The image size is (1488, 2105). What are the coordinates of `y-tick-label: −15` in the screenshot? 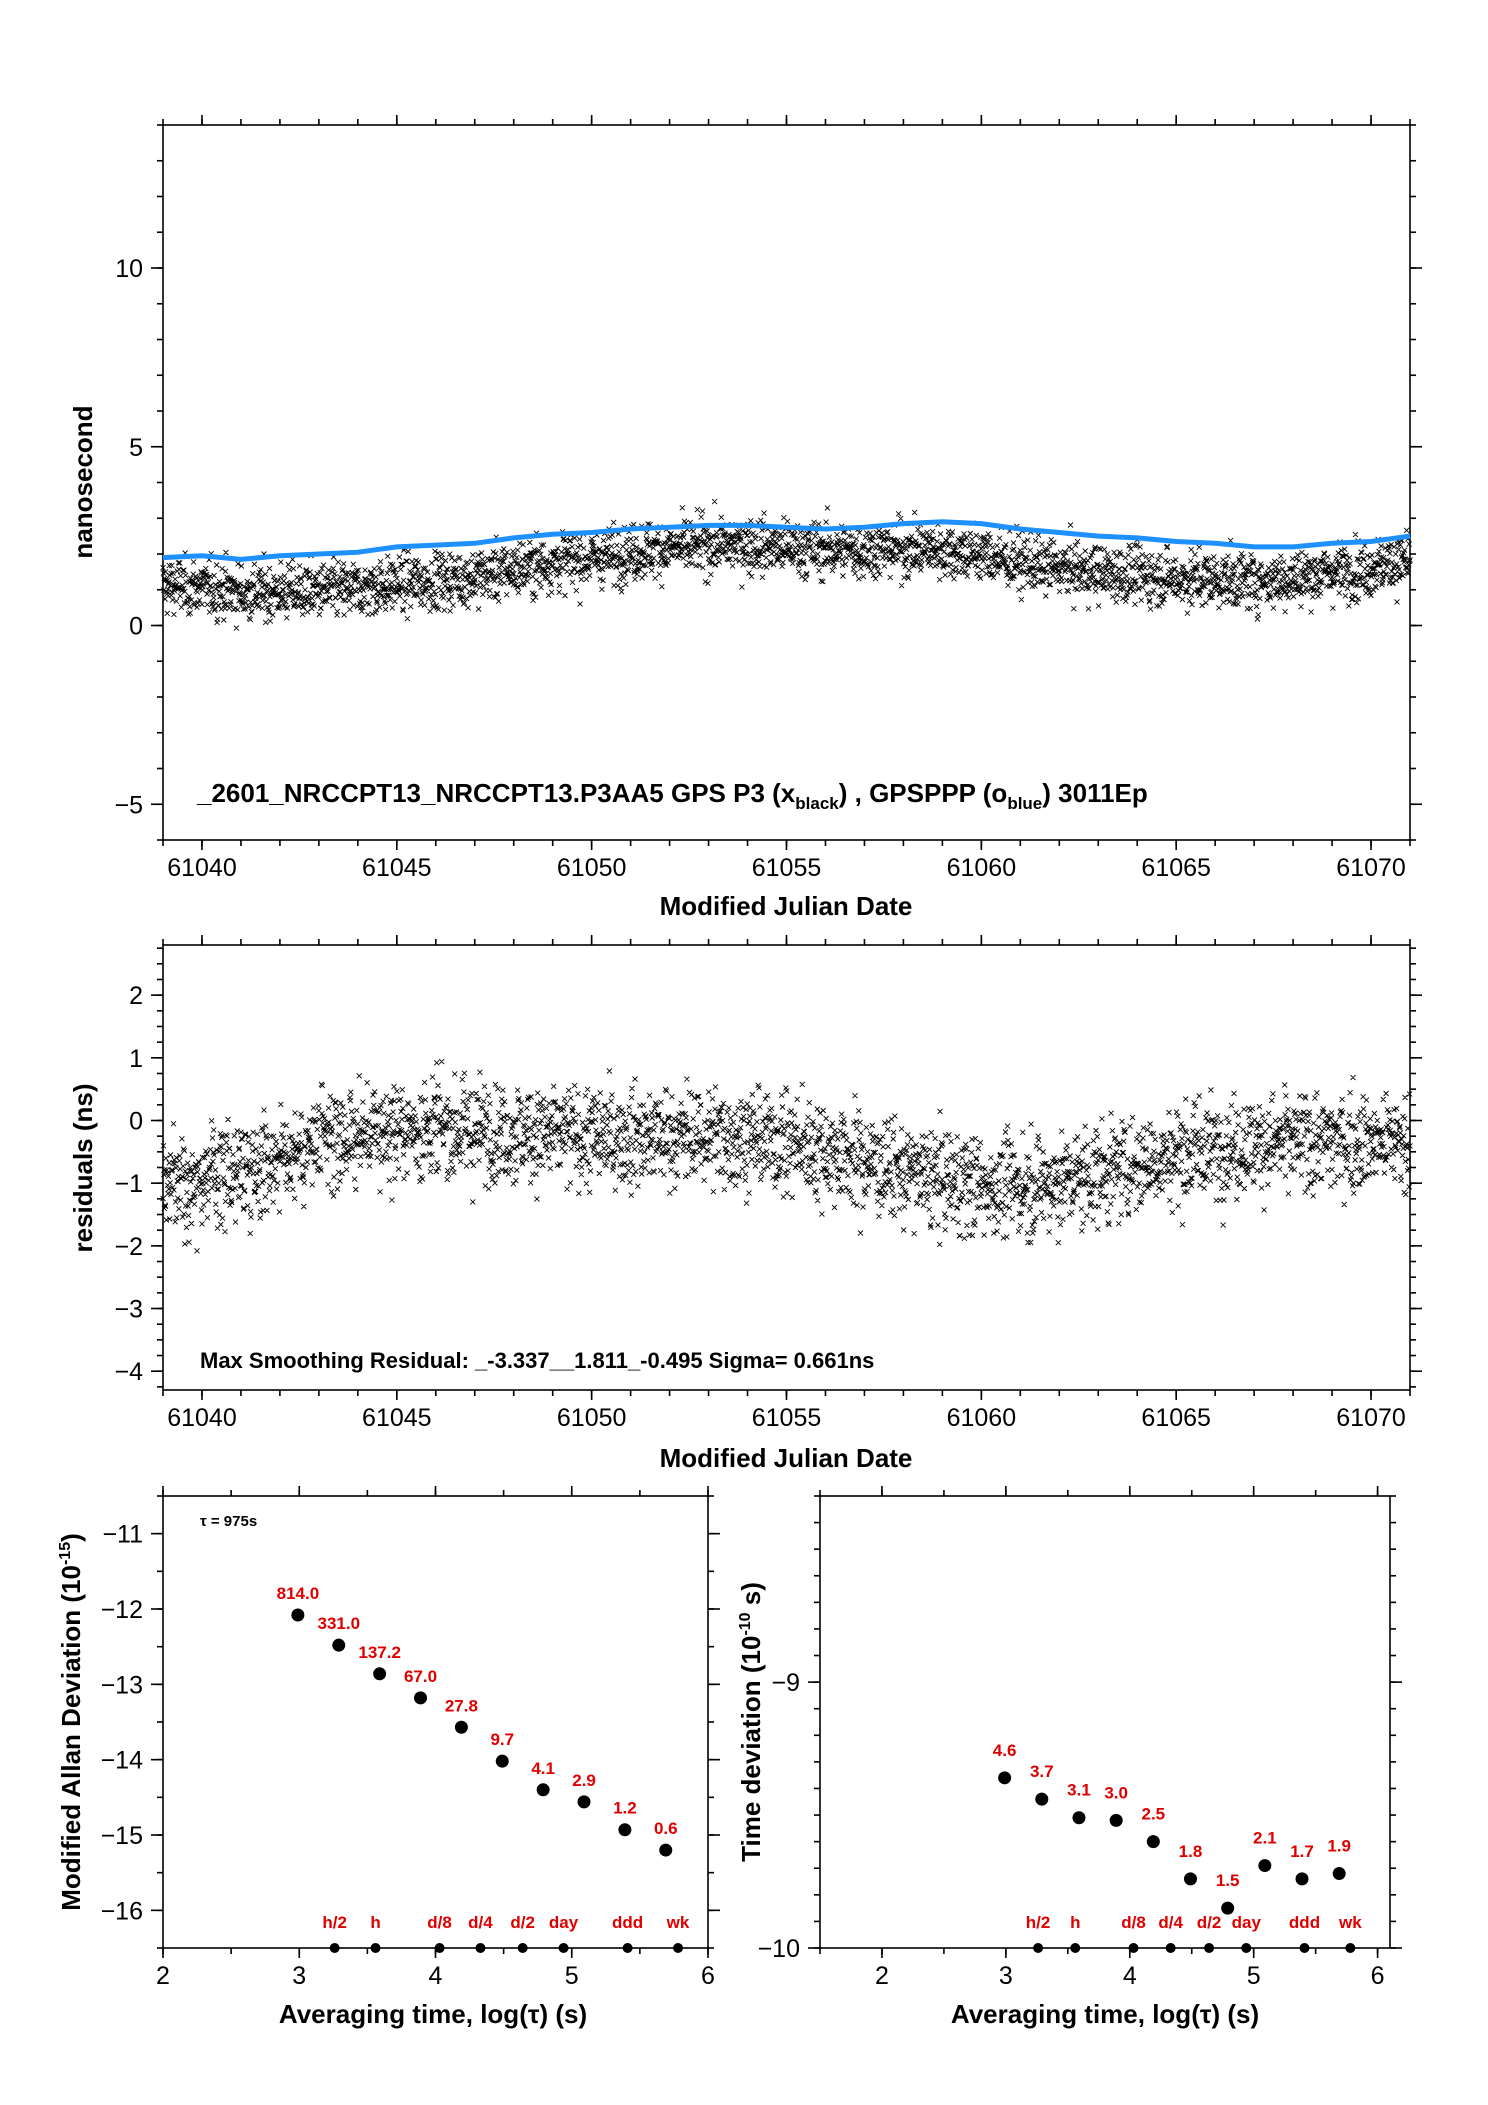 It's located at (122, 1836).